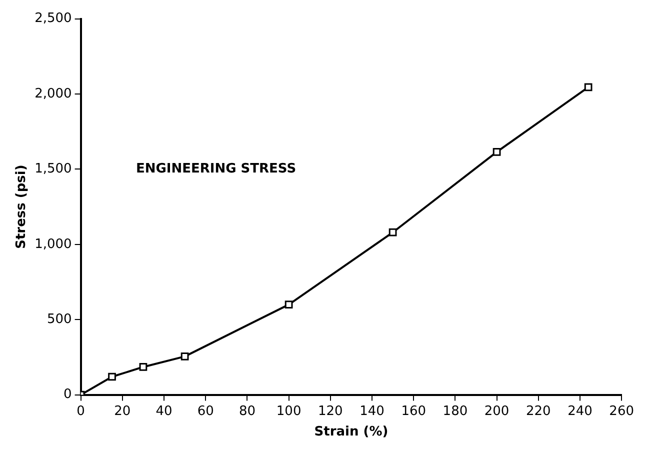  I want to click on x-tick-label: 60, so click(205, 411).